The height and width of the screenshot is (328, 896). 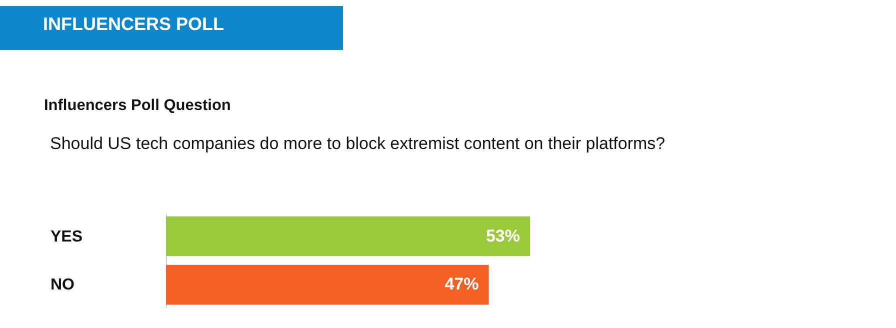 What do you see at coordinates (461, 284) in the screenshot?
I see `data-label: 47%` at bounding box center [461, 284].